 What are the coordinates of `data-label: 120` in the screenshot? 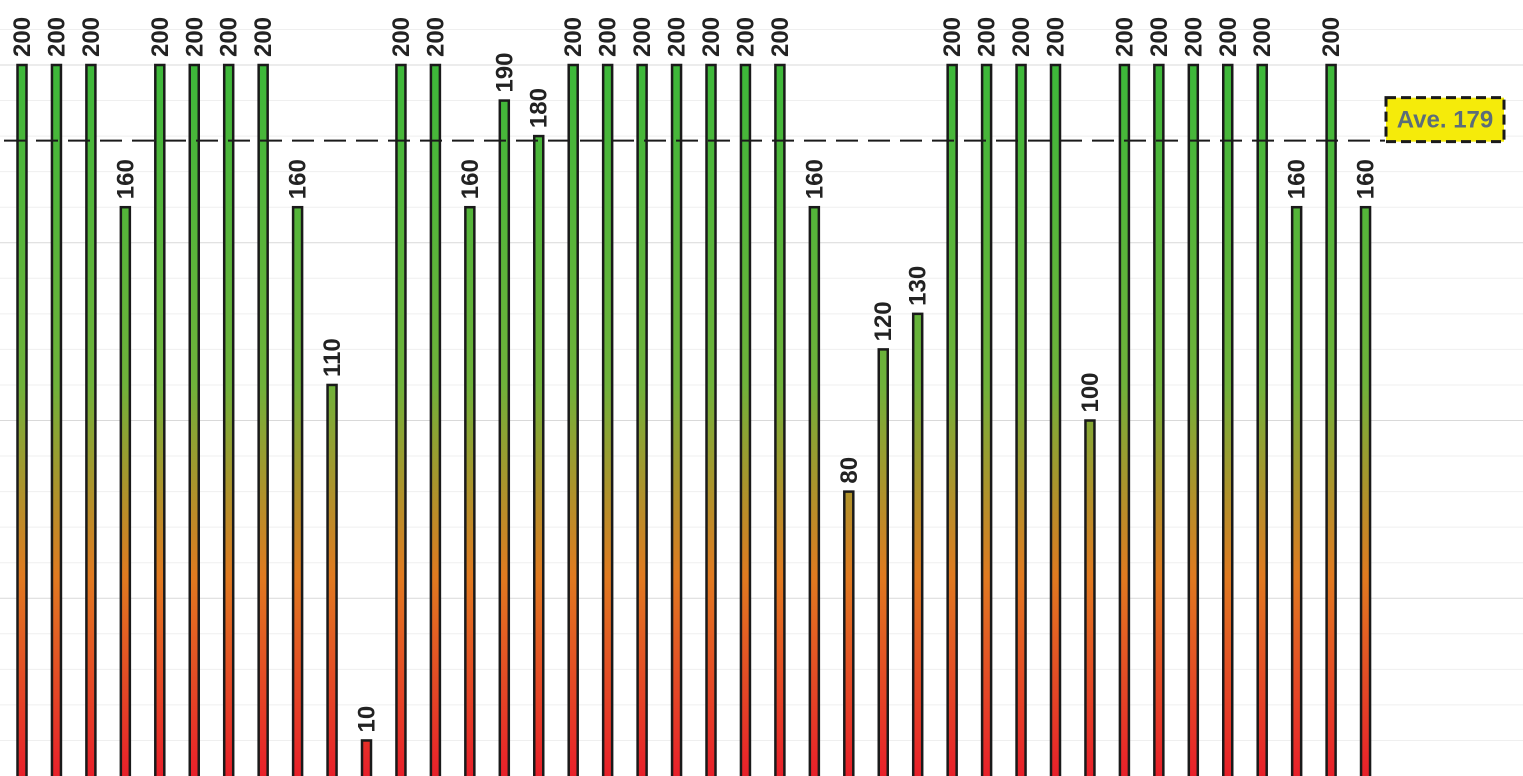 It's located at (883, 321).